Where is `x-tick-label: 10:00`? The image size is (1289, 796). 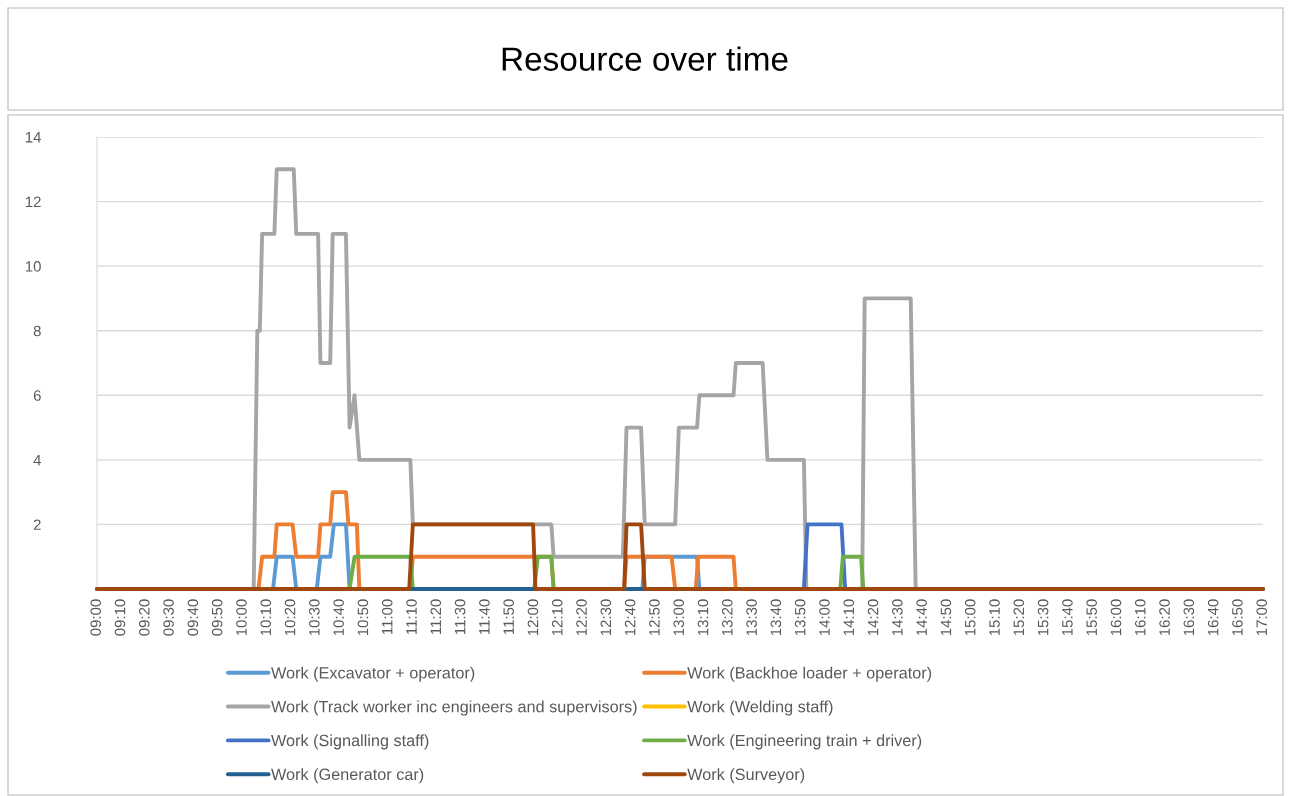
x-tick-label: 10:00 is located at coordinates (241, 617).